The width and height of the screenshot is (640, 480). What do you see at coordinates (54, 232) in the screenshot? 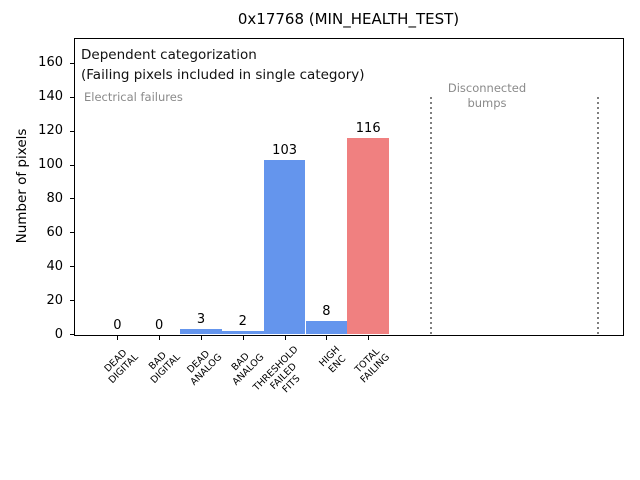
I see `y-tick-label-3: 60` at bounding box center [54, 232].